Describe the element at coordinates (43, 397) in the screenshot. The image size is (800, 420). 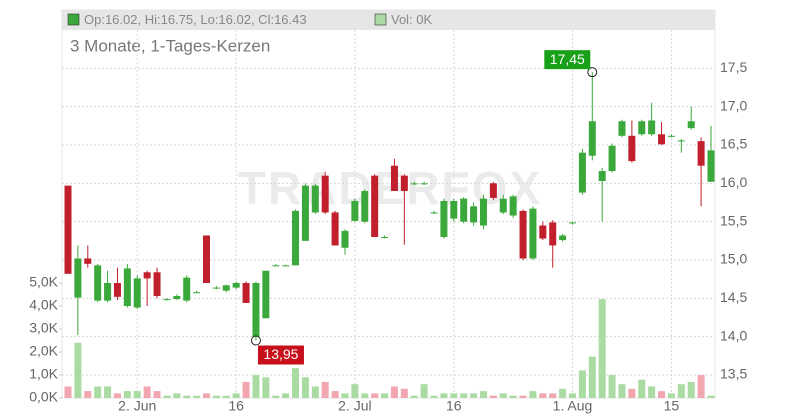
I see `y2-tick-label: 0,0K` at that location.